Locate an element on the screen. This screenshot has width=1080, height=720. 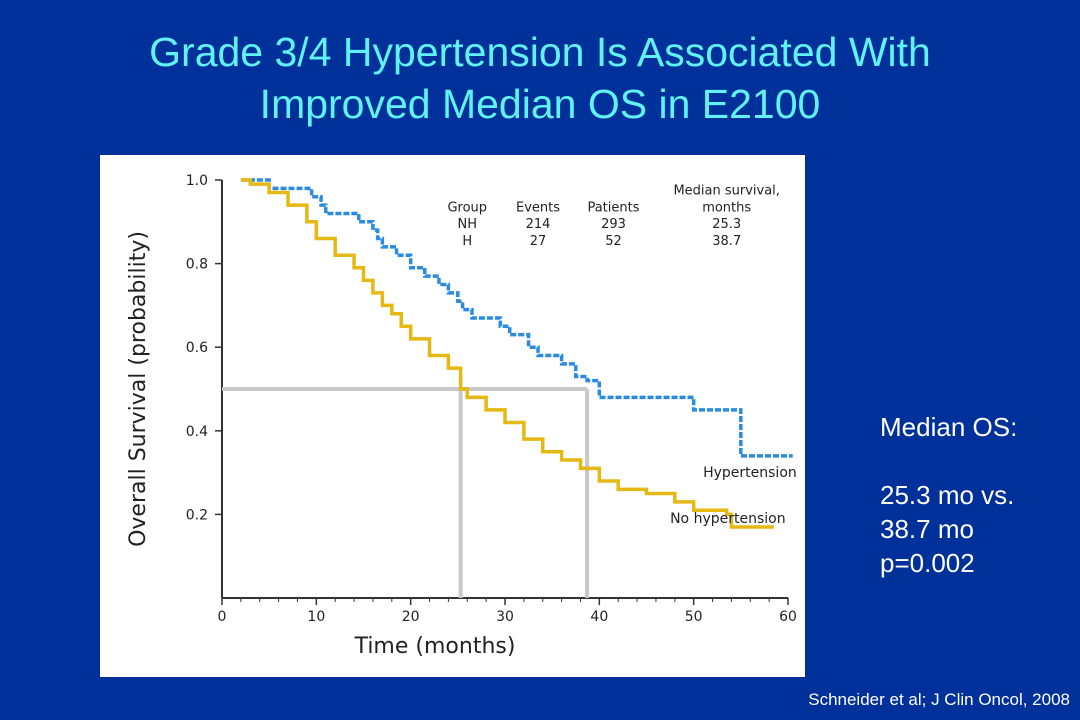
table-header: Events is located at coordinates (538, 207).